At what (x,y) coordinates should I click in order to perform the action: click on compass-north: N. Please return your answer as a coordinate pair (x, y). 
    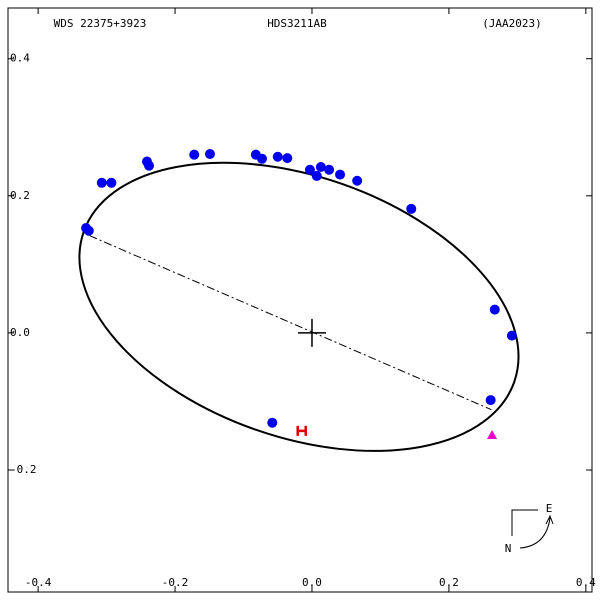
    Looking at the image, I should click on (508, 548).